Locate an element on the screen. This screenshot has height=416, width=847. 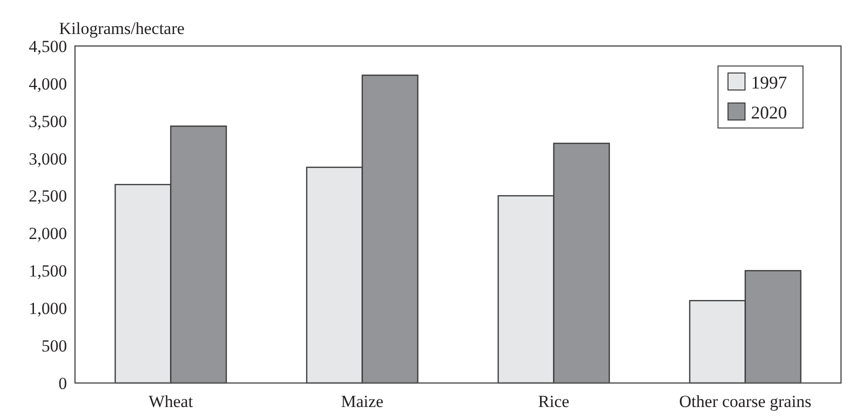
y-axis-title: Kilograms/hectare is located at coordinates (122, 28).